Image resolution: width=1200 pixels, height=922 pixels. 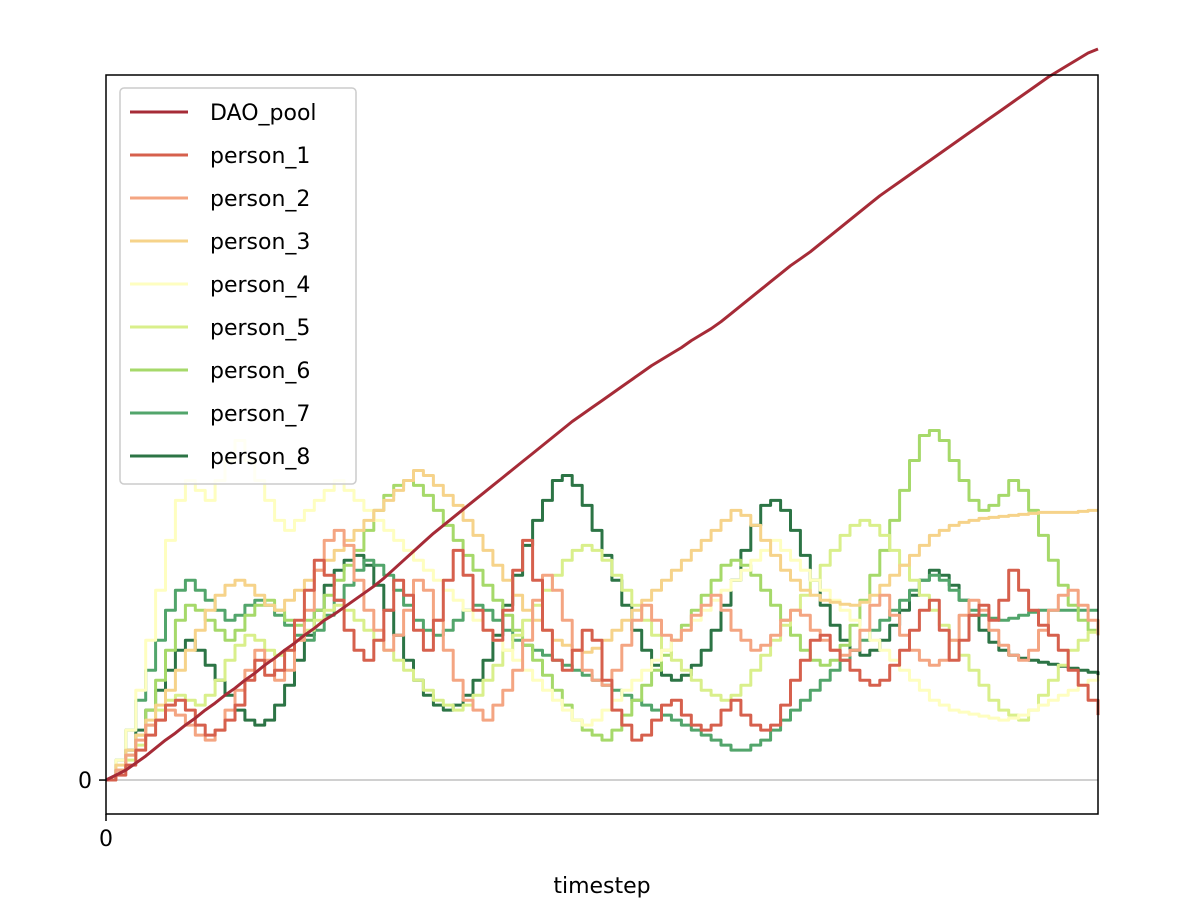 What do you see at coordinates (260, 414) in the screenshot?
I see `legend-label-person-7: person_7` at bounding box center [260, 414].